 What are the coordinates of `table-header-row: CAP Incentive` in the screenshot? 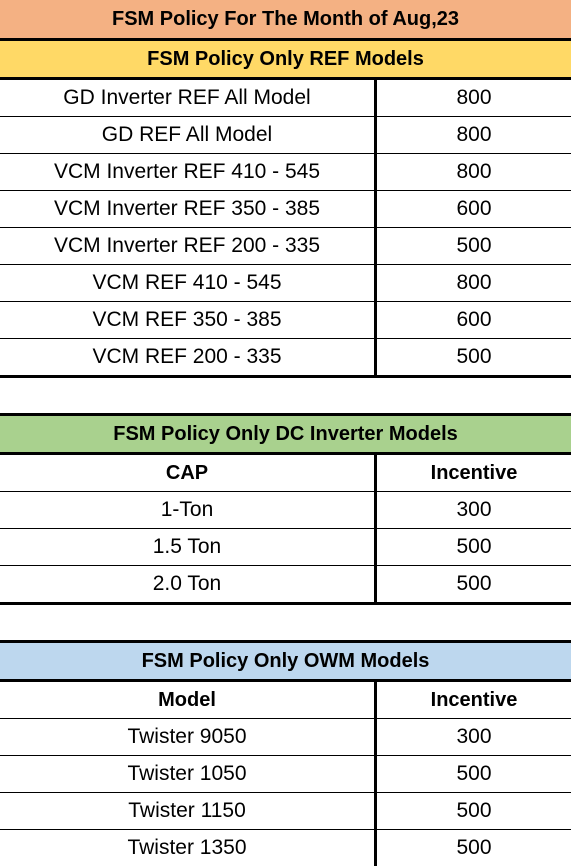 It's located at (285, 473).